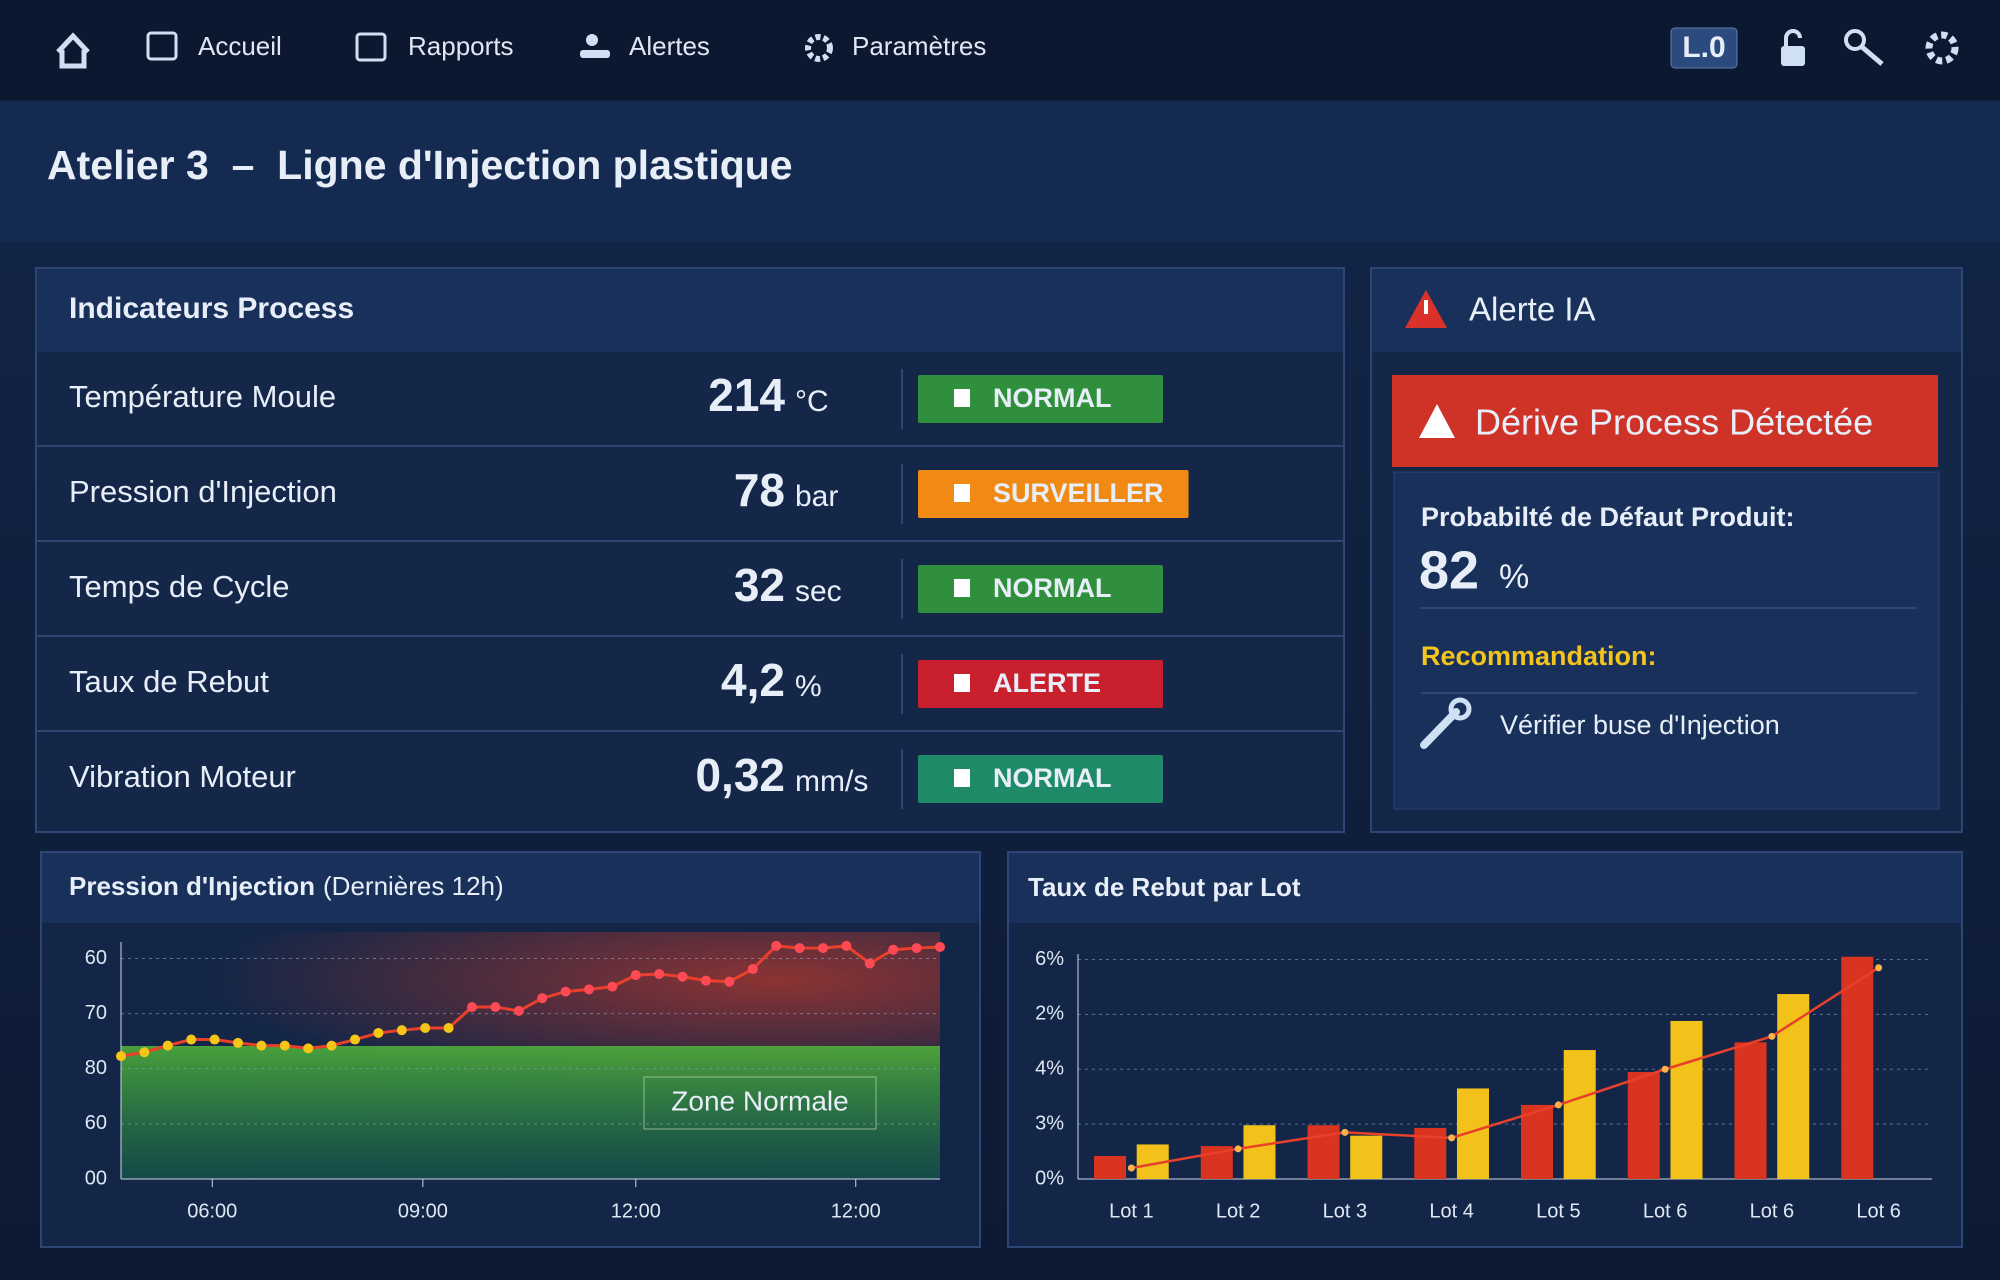  What do you see at coordinates (812, 401) in the screenshot?
I see `indicator-unit: °C` at bounding box center [812, 401].